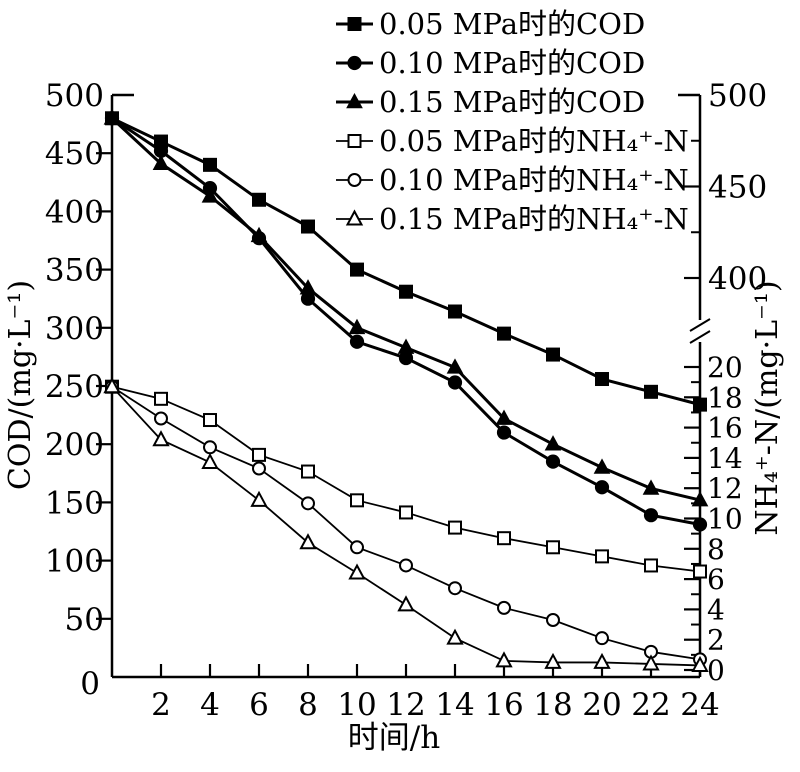  Describe the element at coordinates (503, 705) in the screenshot. I see `x-axis-tick-label: 16` at that location.